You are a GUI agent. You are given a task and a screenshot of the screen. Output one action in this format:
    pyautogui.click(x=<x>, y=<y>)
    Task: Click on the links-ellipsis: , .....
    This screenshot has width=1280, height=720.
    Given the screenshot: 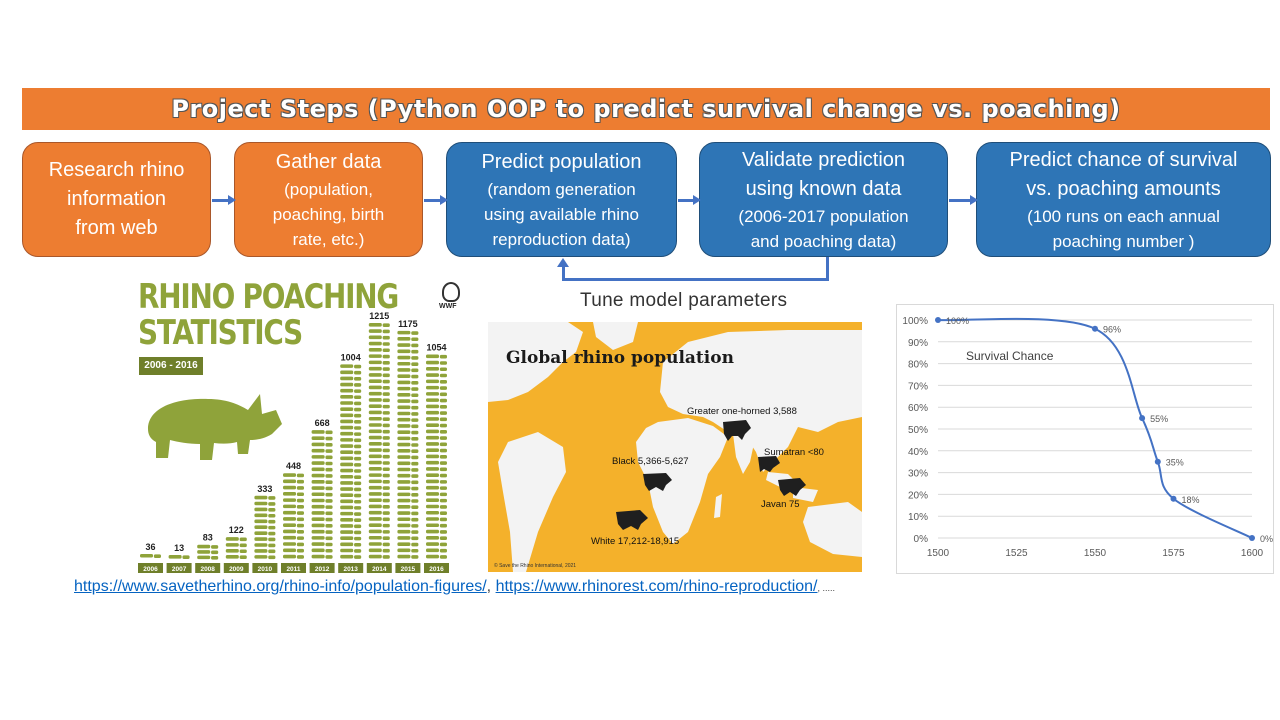 What is the action you would take?
    pyautogui.click(x=826, y=588)
    